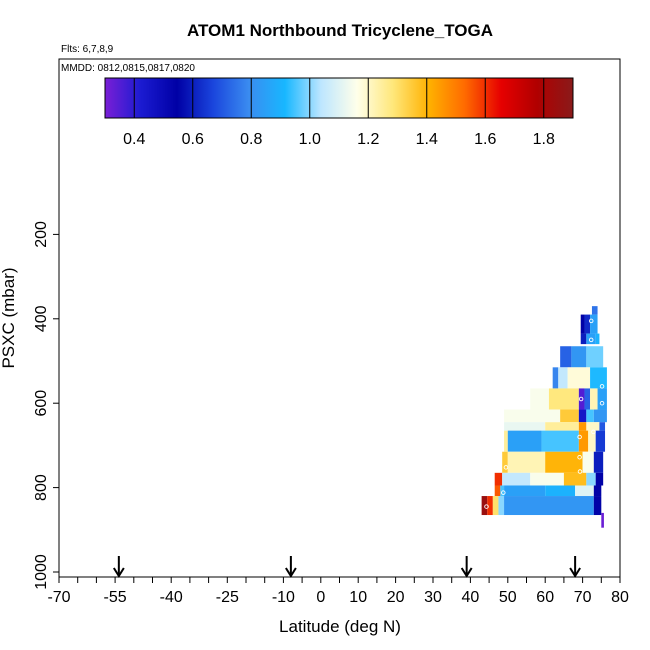 This screenshot has width=650, height=650. What do you see at coordinates (340, 30) in the screenshot?
I see `chart-title: ATOM1 Northbound Tricyclene_TOGA` at bounding box center [340, 30].